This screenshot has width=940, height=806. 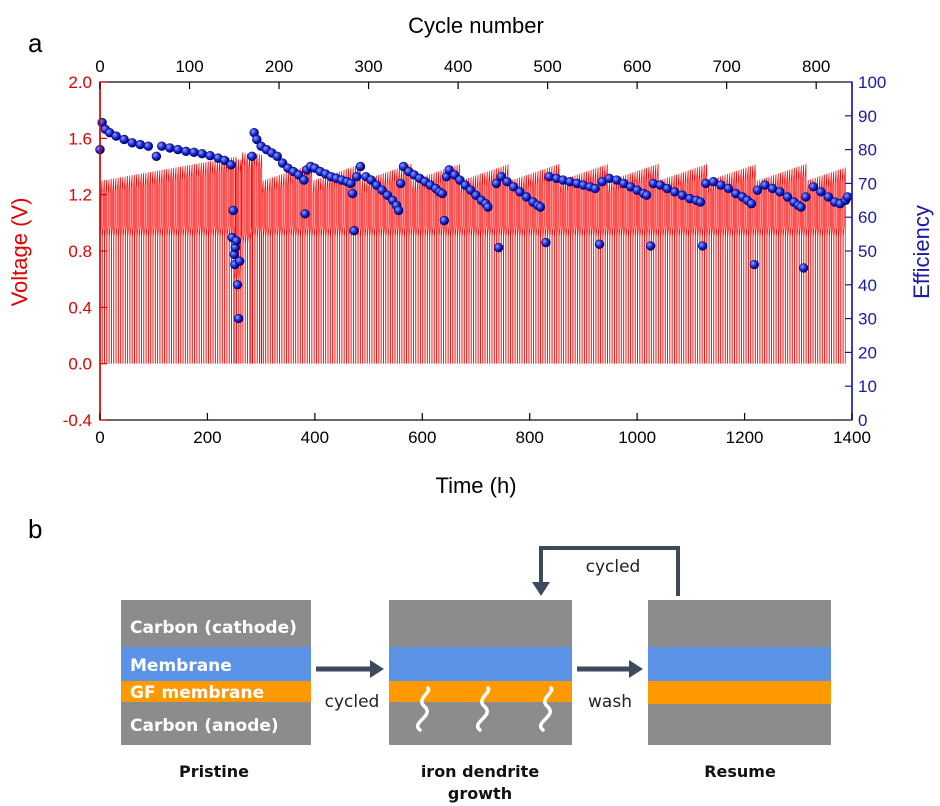 What do you see at coordinates (35, 529) in the screenshot?
I see `panel-b-label: b` at bounding box center [35, 529].